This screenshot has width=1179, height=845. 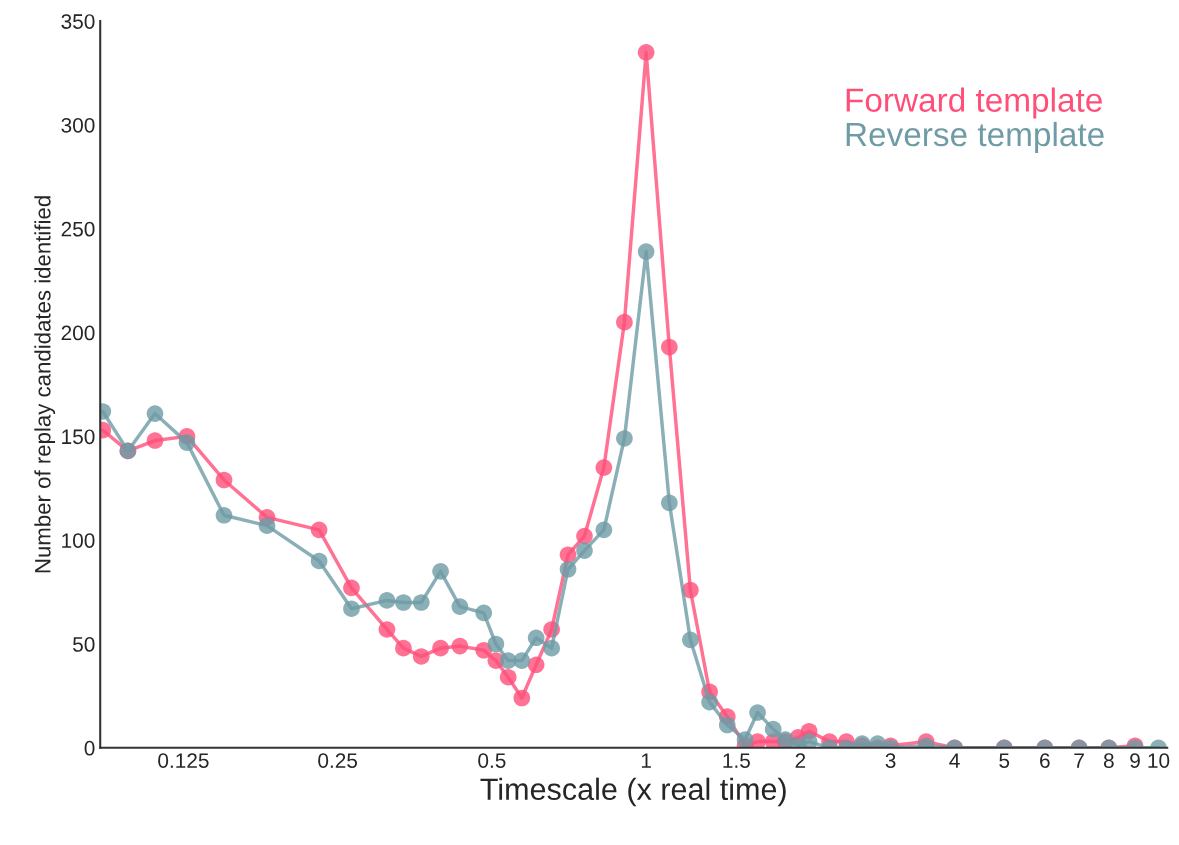 I want to click on x-tick-label: 10, so click(x=1159, y=760).